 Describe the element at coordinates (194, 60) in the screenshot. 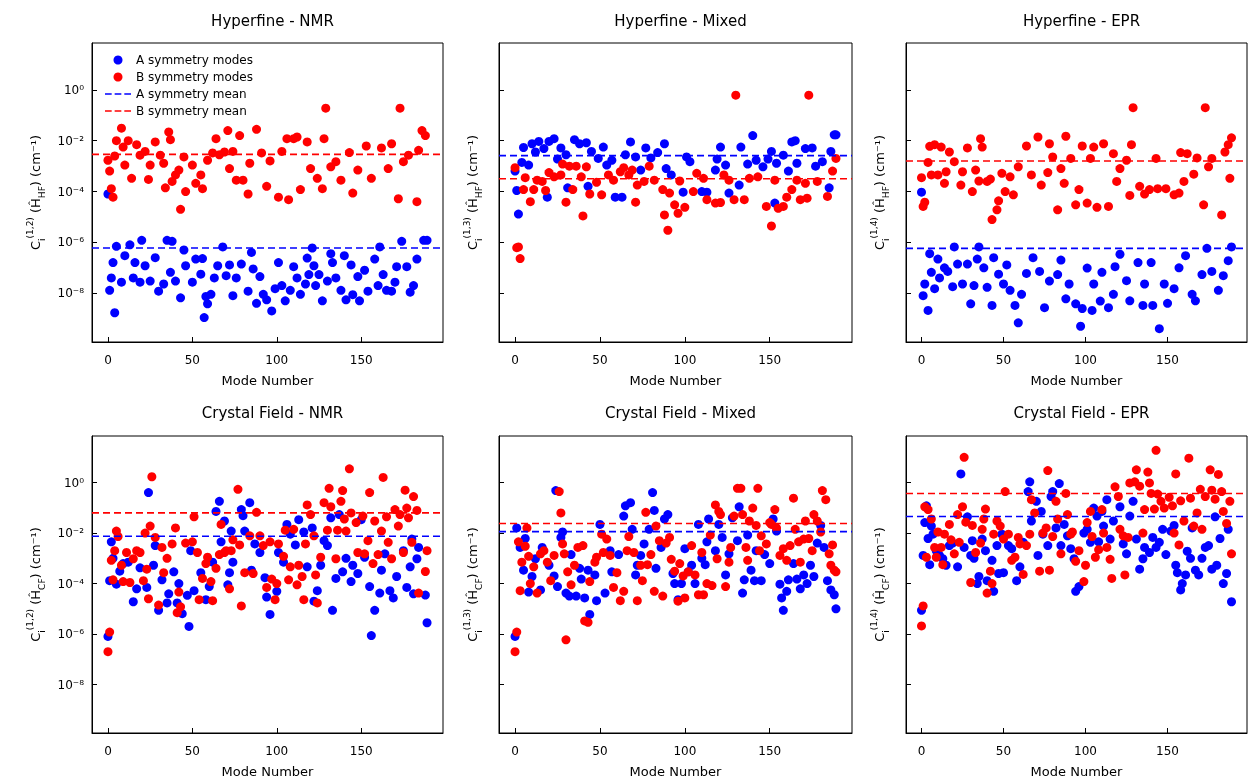

I see `legend-label: A symmetry modes` at that location.